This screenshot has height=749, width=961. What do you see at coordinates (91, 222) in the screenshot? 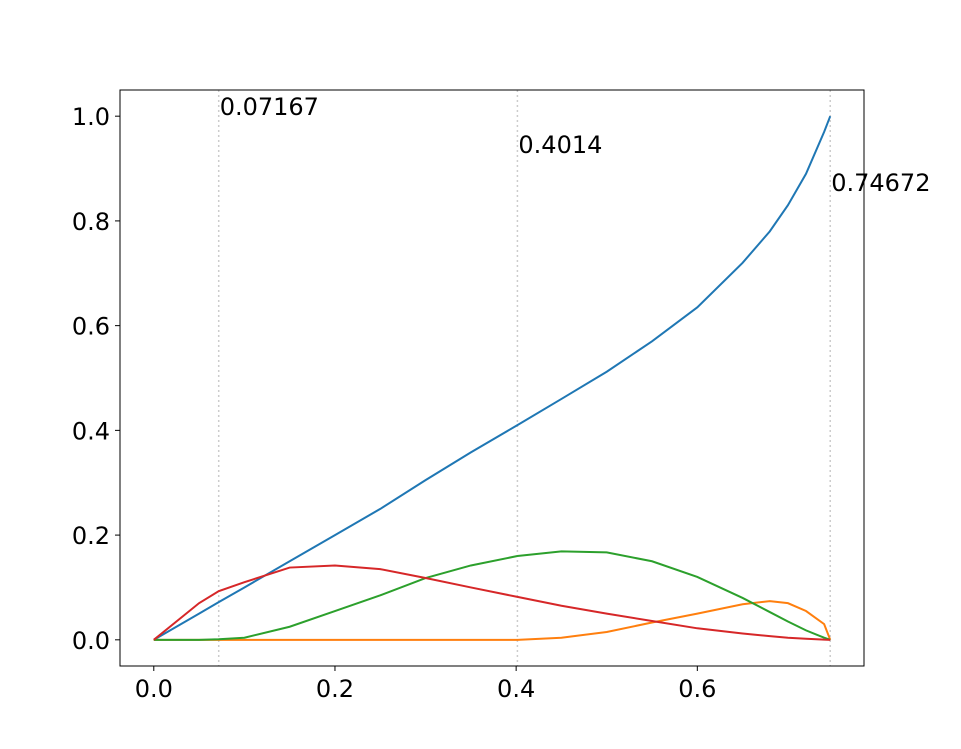
I see `y-tick-label: 0.8` at bounding box center [91, 222].